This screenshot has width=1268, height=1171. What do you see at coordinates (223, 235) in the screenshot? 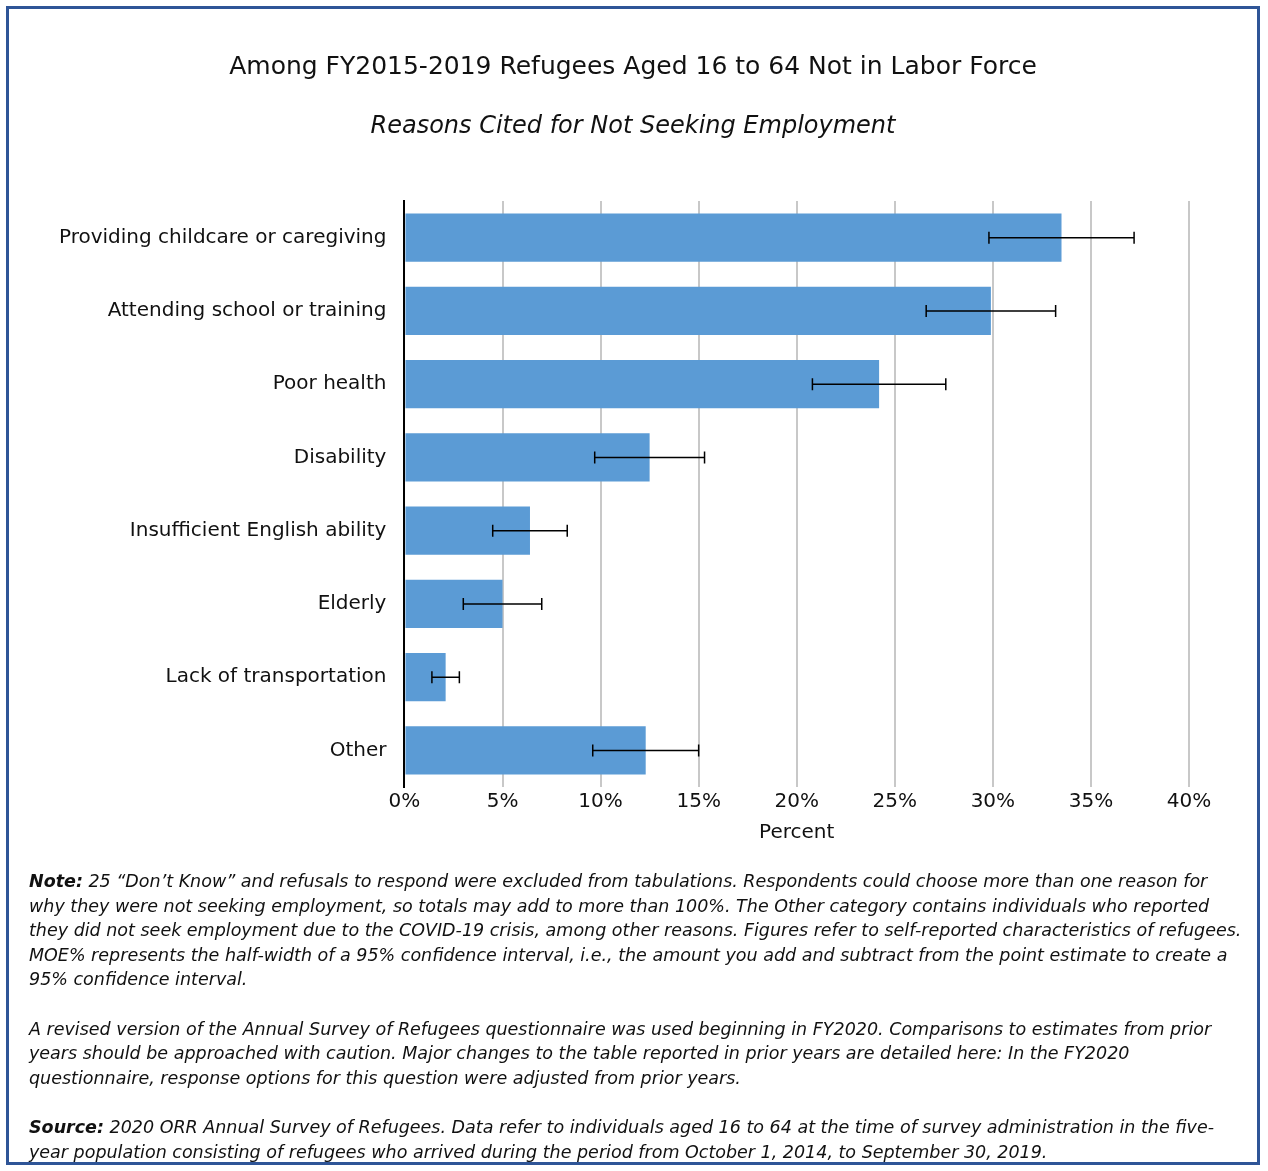
I see `y-tick-label: Providing childcare or caregiving` at bounding box center [223, 235].